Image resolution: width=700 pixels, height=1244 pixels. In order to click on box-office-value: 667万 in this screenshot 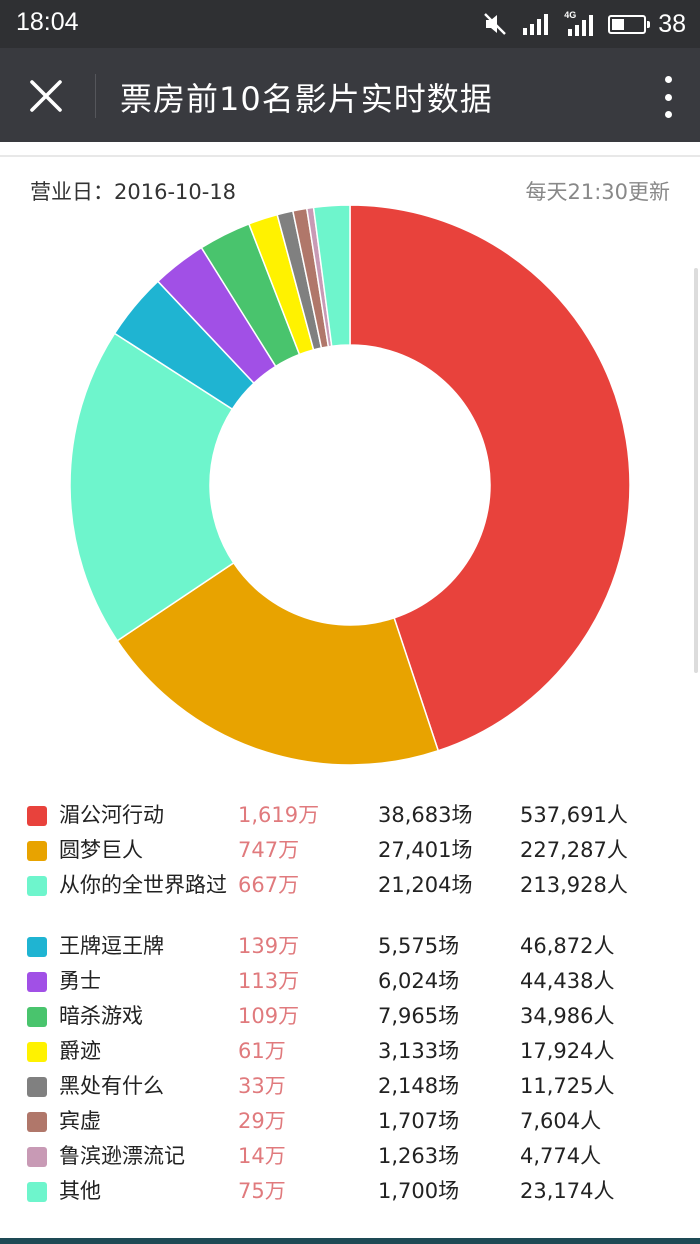, I will do `click(269, 885)`.